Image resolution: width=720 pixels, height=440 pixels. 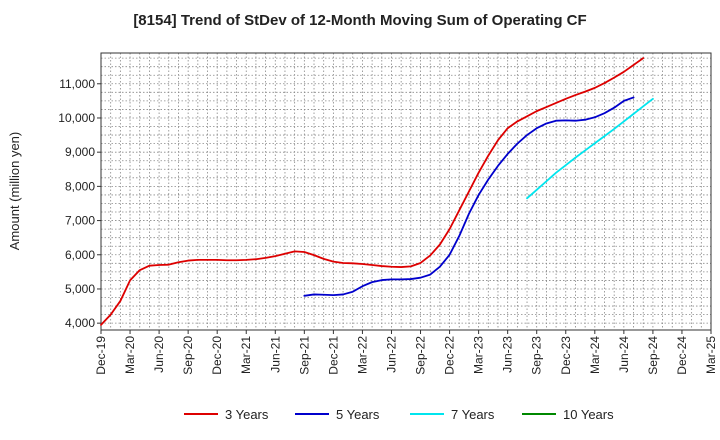 I want to click on x-tick-label: Jun-20, so click(x=159, y=354).